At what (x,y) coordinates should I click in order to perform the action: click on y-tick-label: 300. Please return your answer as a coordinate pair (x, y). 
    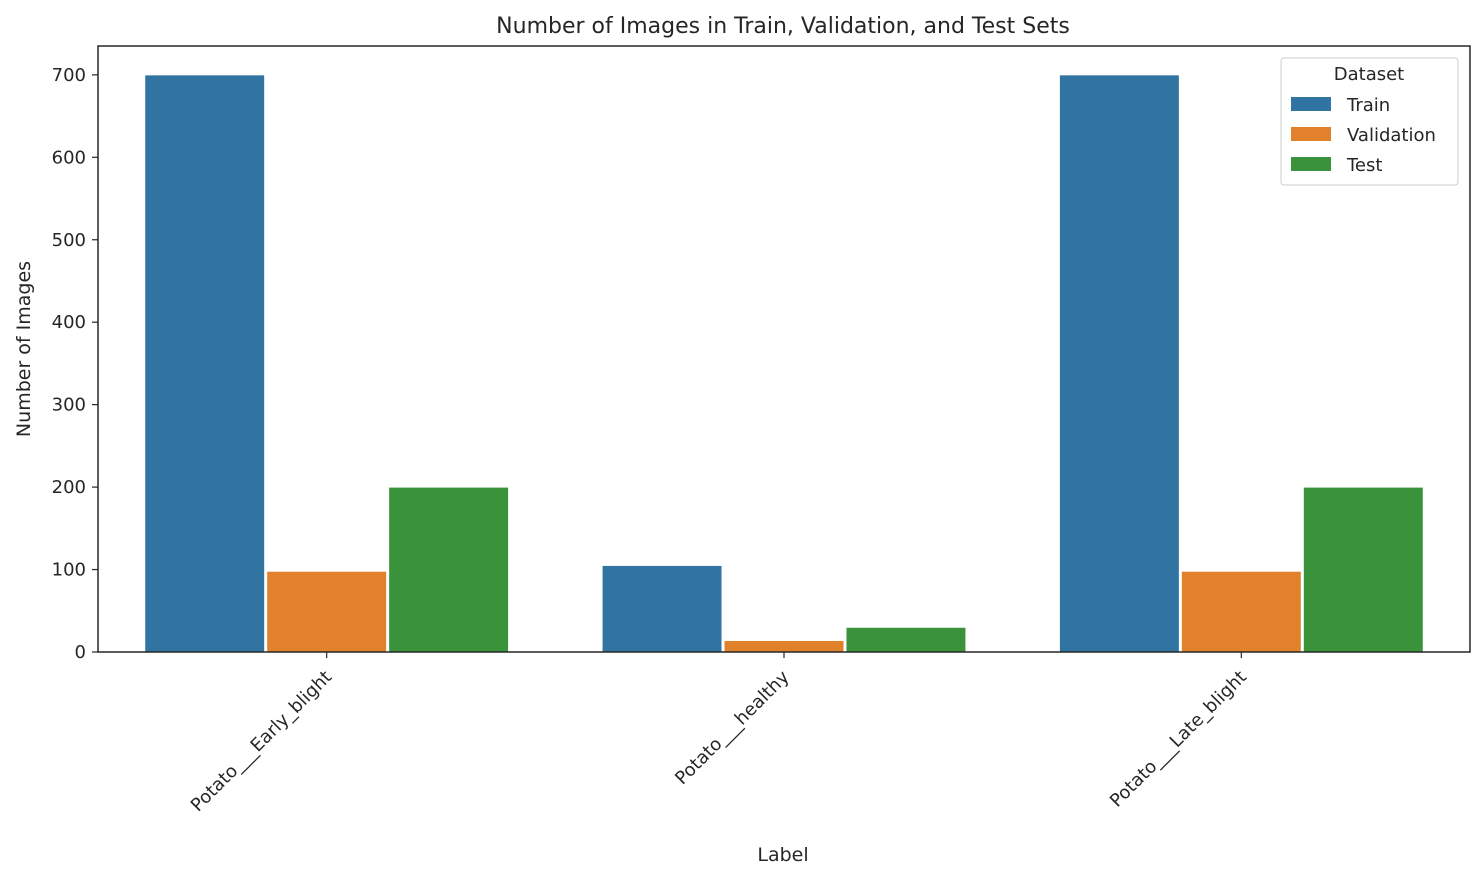
    Looking at the image, I should click on (69, 405).